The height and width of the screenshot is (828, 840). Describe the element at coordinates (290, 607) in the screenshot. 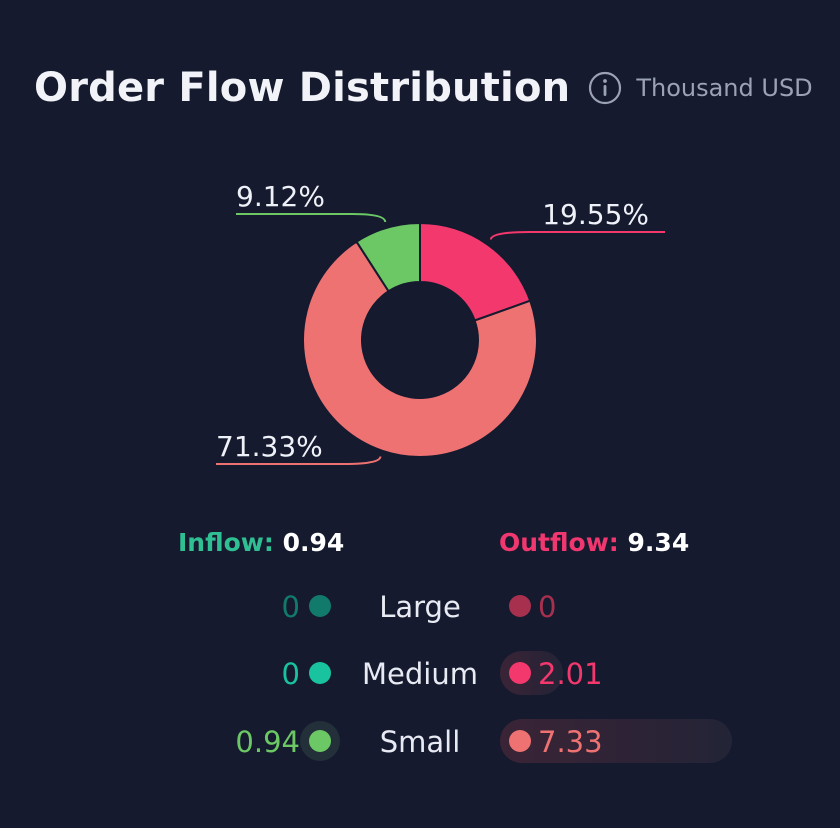

I see `inflow-large-value: 0` at that location.